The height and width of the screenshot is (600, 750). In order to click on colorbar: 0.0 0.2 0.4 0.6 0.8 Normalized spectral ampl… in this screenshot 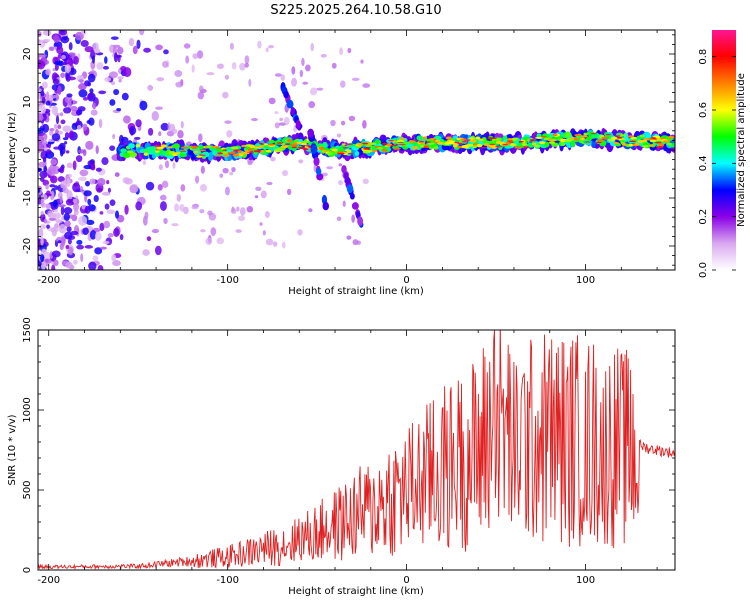, I will do `click(722, 154)`.